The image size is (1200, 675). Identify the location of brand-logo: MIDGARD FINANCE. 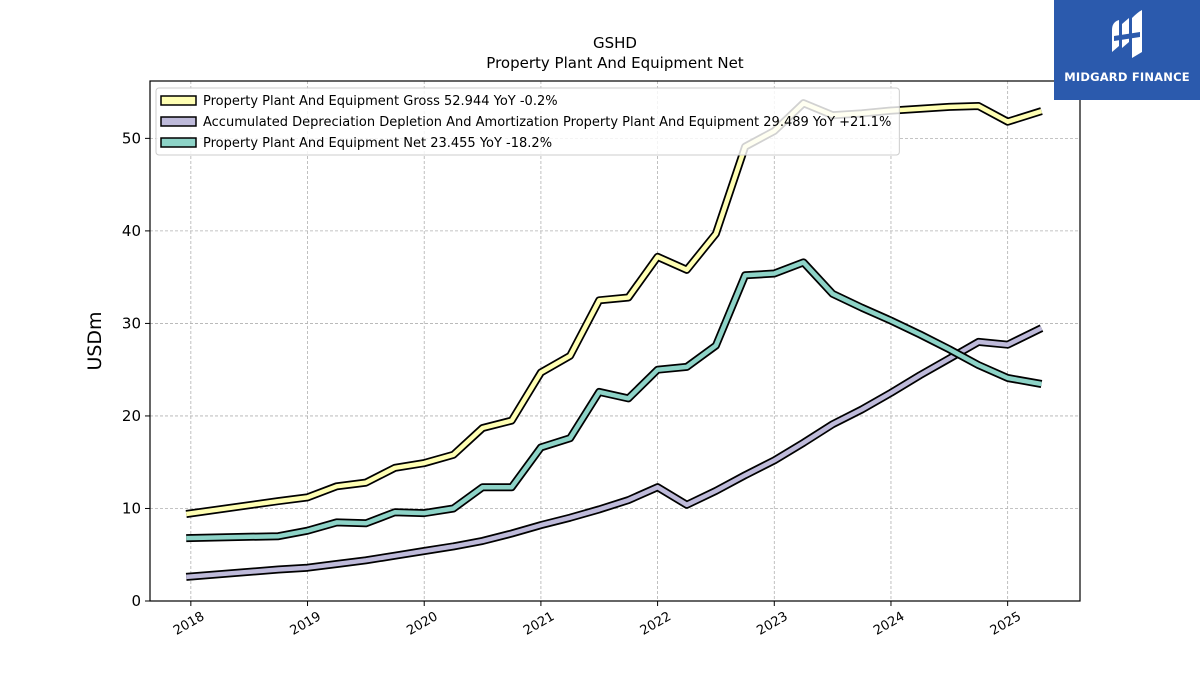
(1127, 50).